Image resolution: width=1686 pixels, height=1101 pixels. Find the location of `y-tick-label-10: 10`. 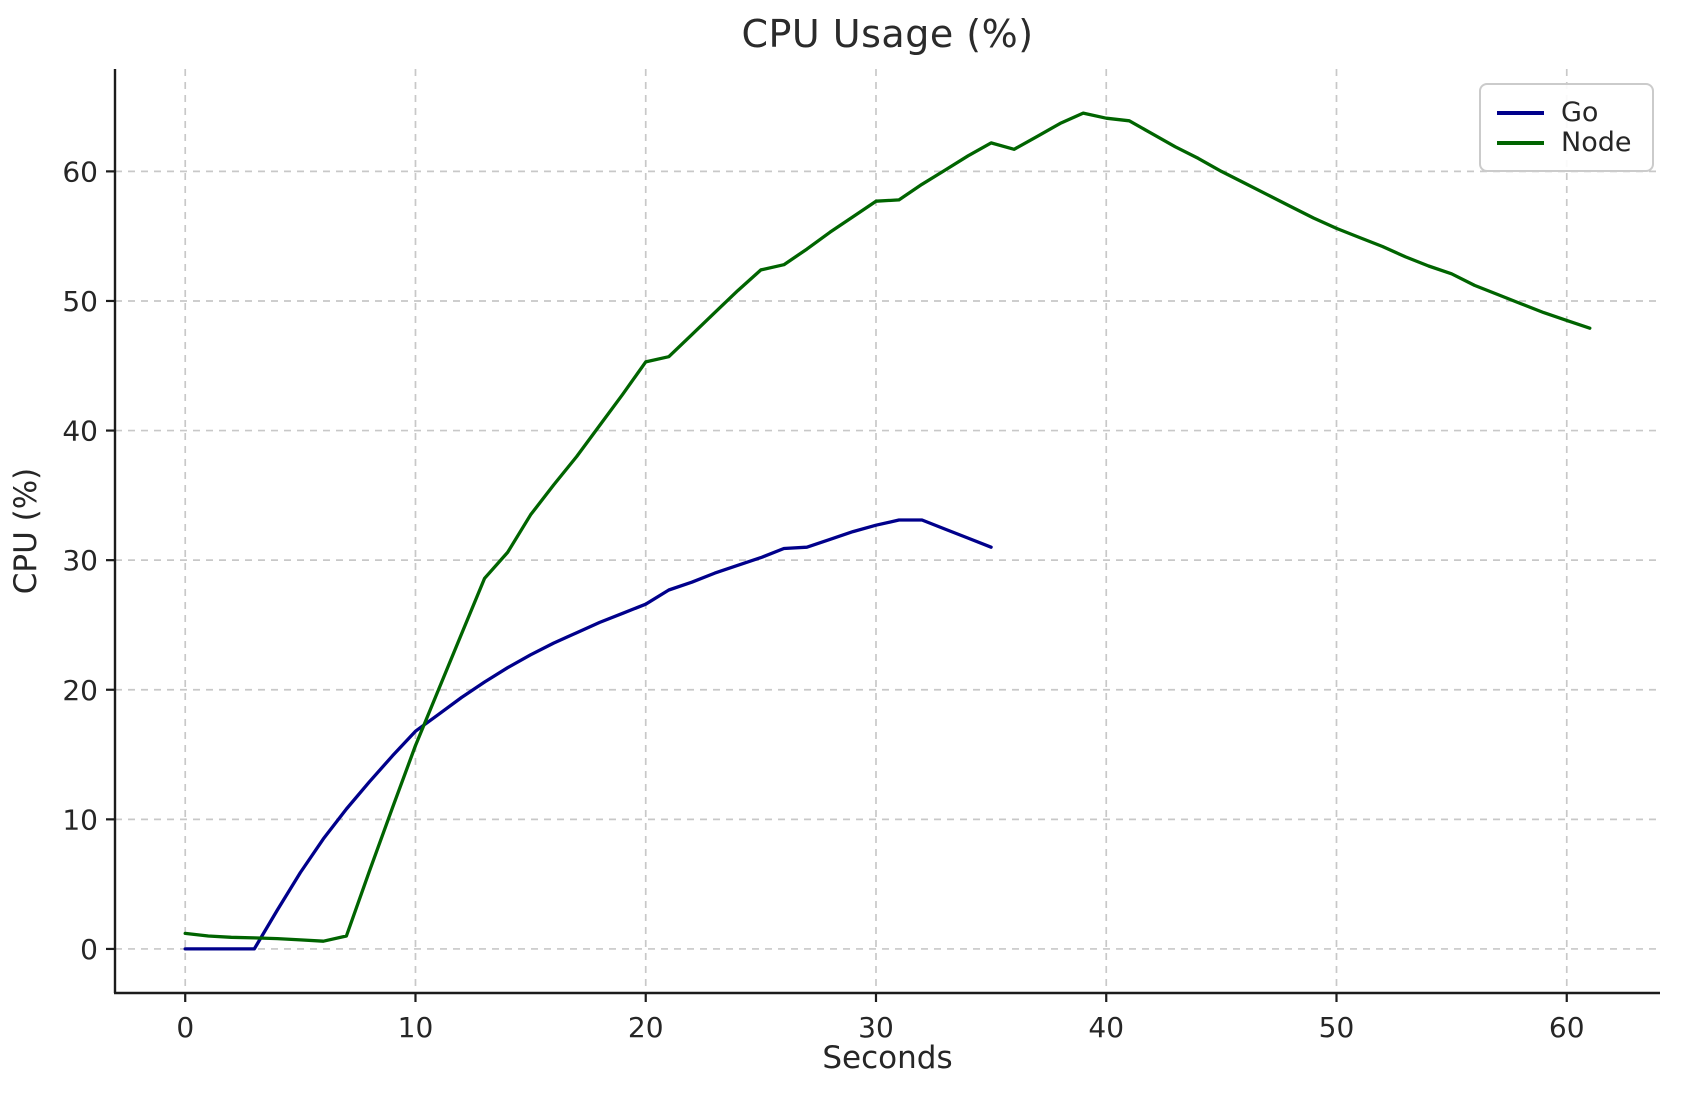

y-tick-label-10: 10 is located at coordinates (80, 819).